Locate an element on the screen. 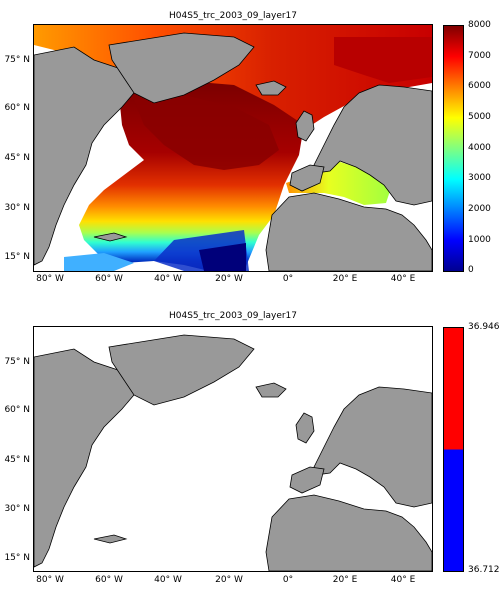 Image resolution: width=500 pixels, height=600 pixels. map1-ytick-15n: 15° N is located at coordinates (17, 257).